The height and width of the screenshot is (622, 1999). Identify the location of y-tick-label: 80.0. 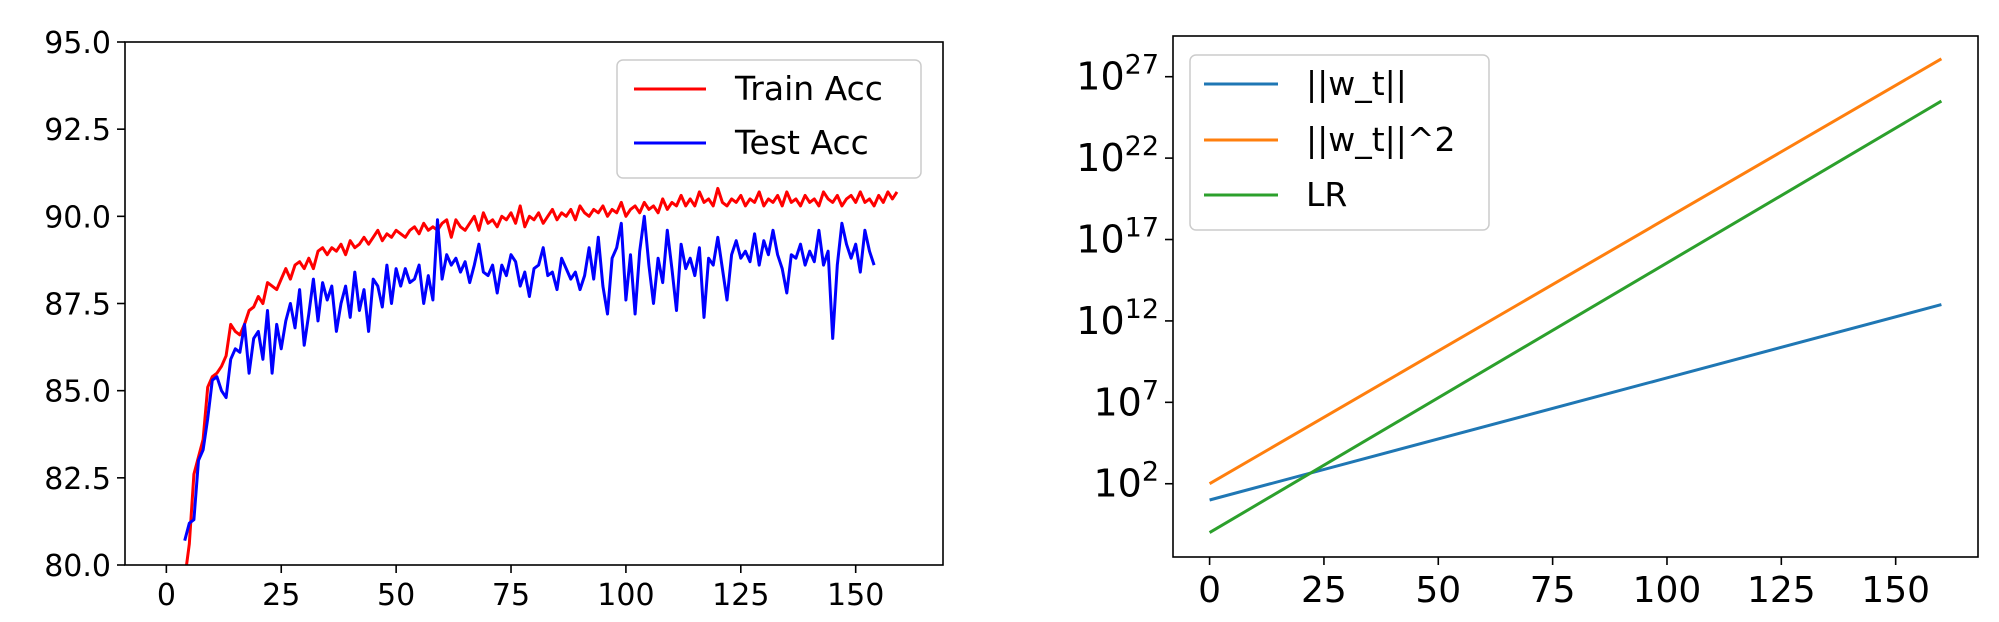
(77, 566).